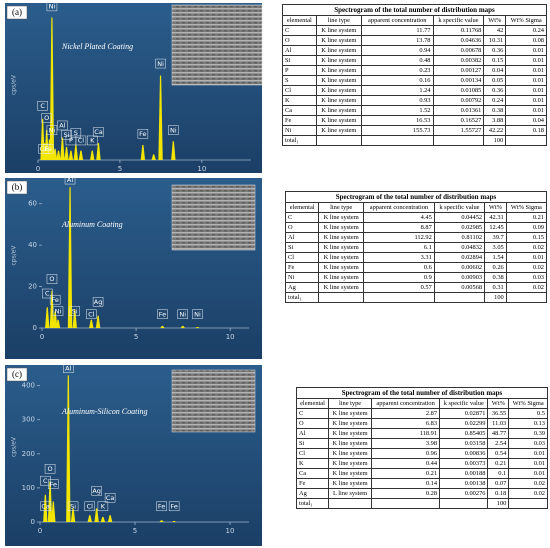  Describe the element at coordinates (76, 133) in the screenshot. I see `peak-label-text: S` at that location.